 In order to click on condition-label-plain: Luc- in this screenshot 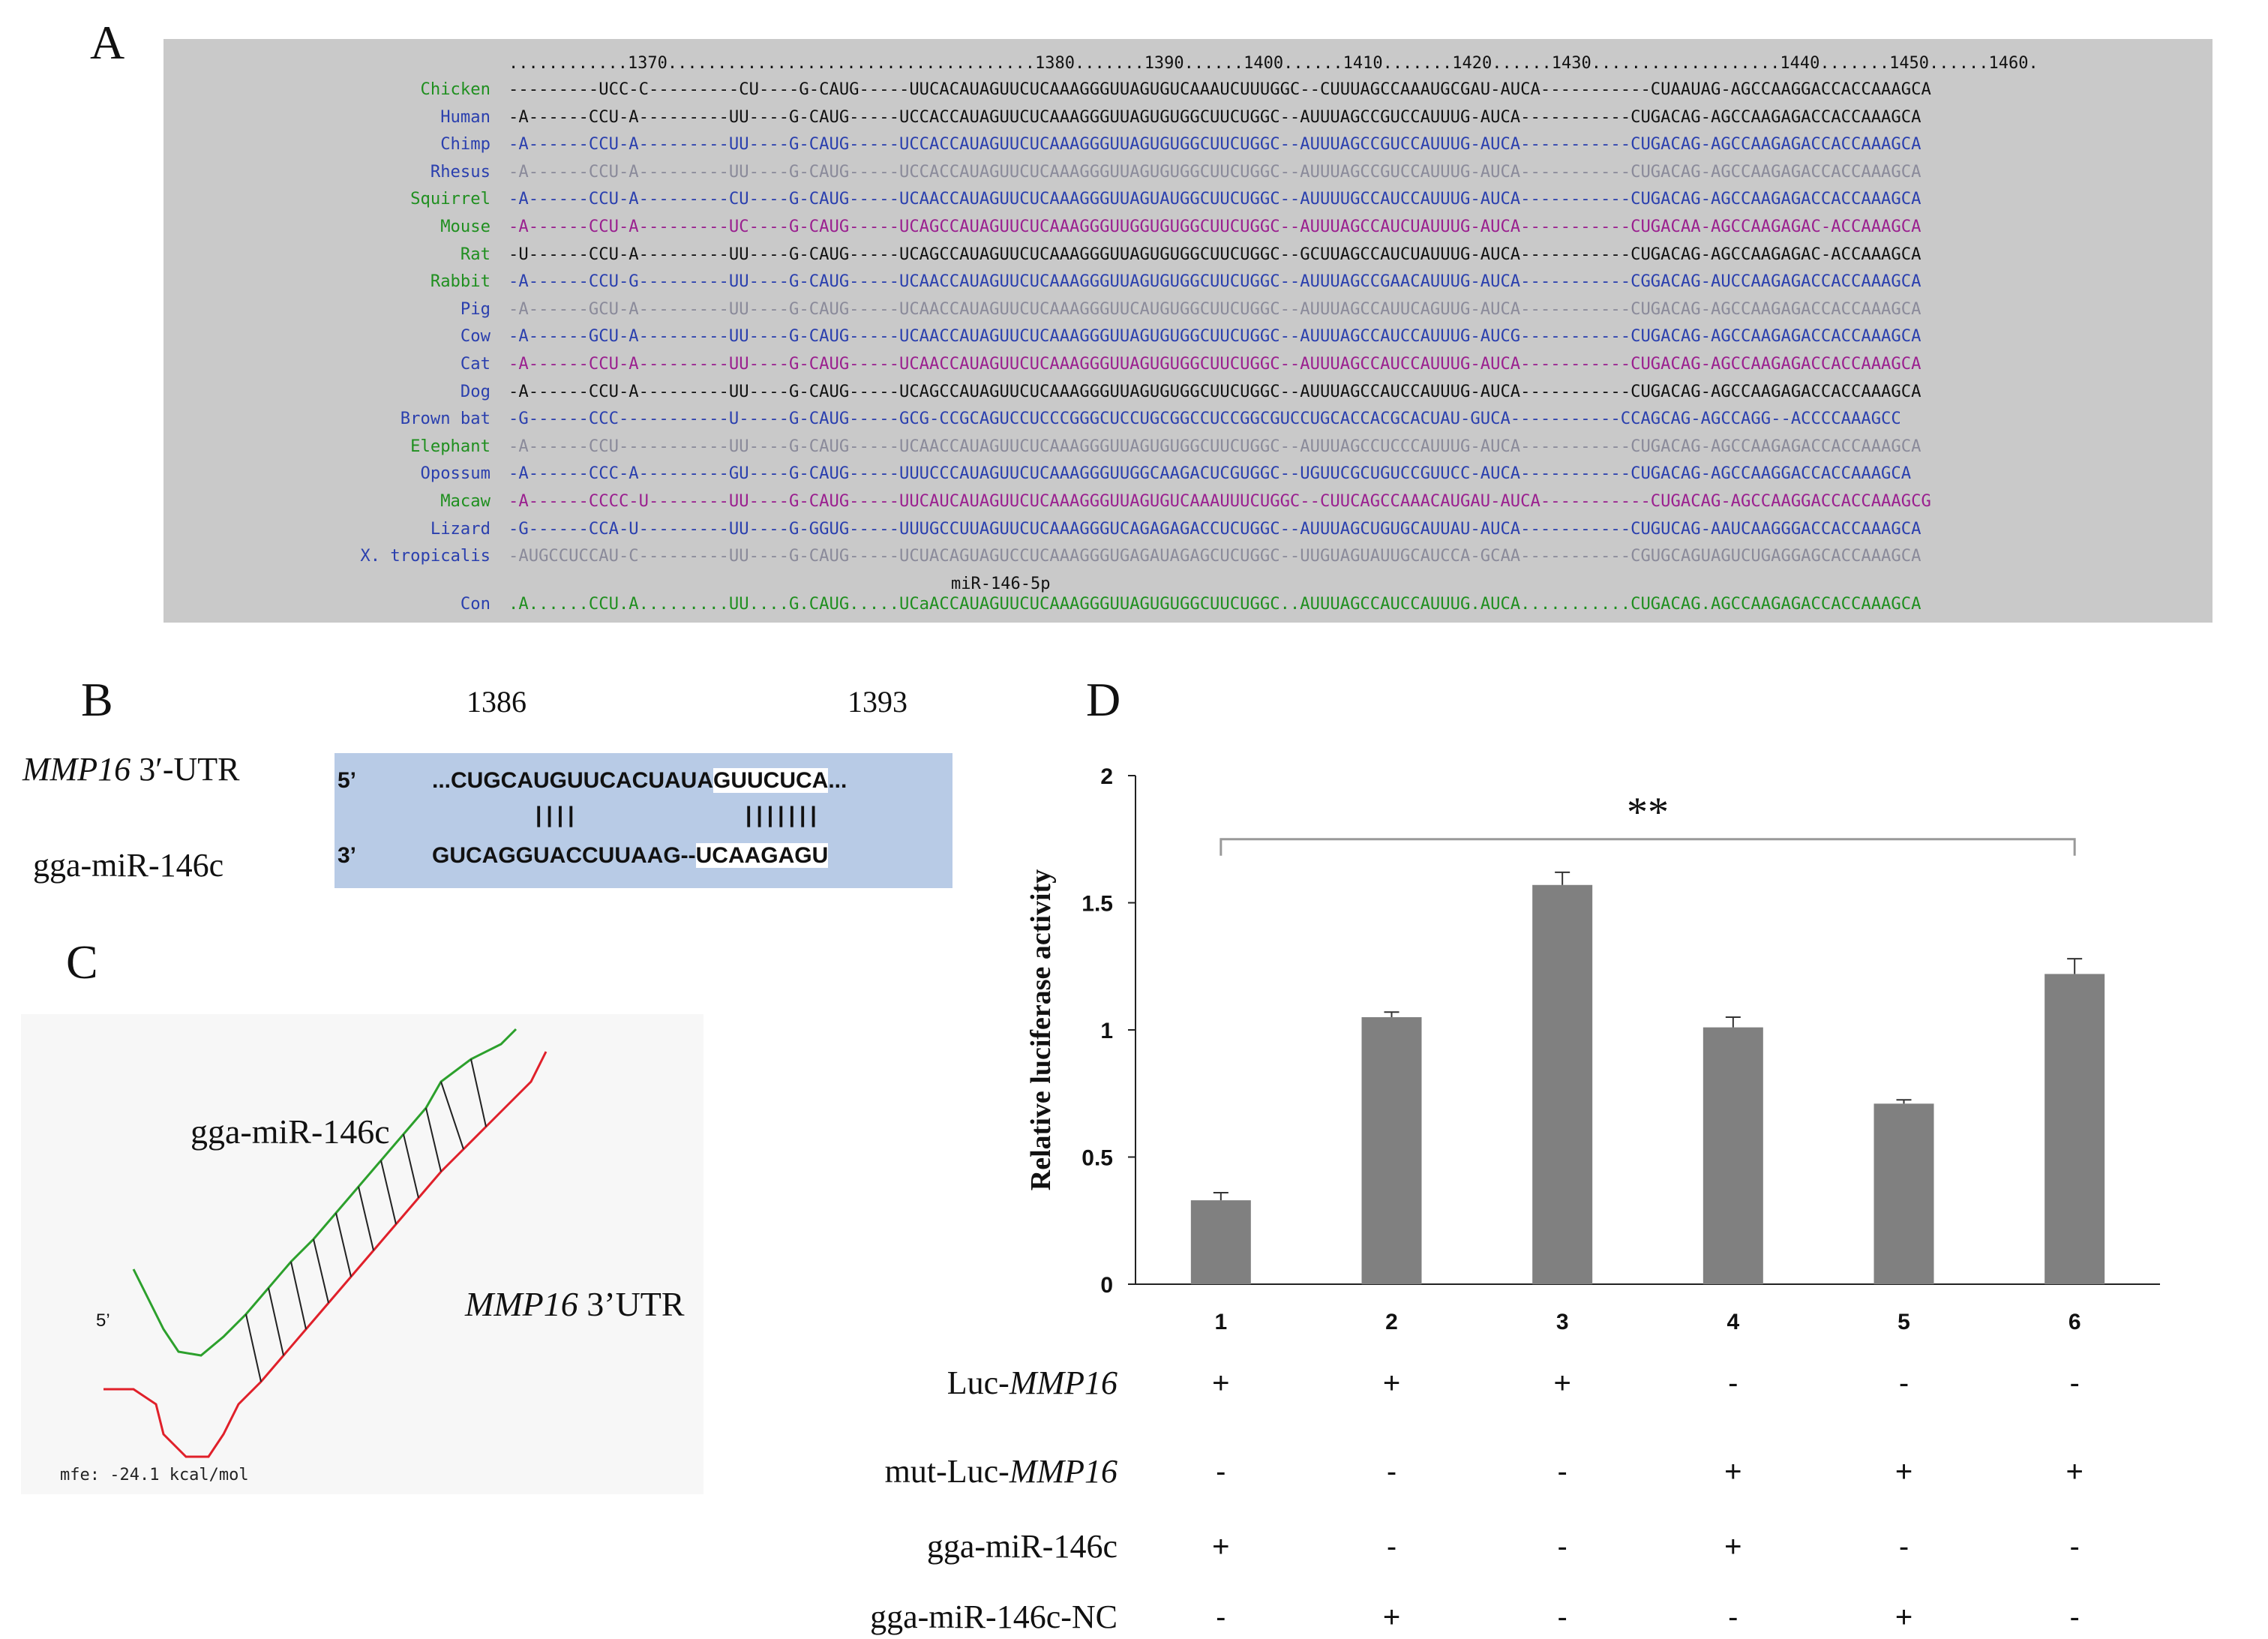, I will do `click(978, 1382)`.